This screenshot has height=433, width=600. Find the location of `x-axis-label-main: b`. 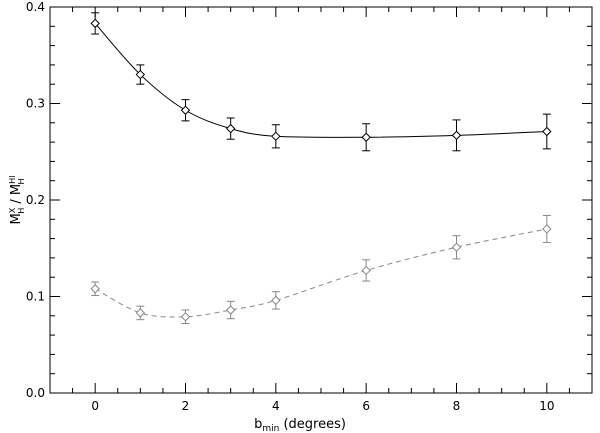

x-axis-label-main: b is located at coordinates (258, 424).